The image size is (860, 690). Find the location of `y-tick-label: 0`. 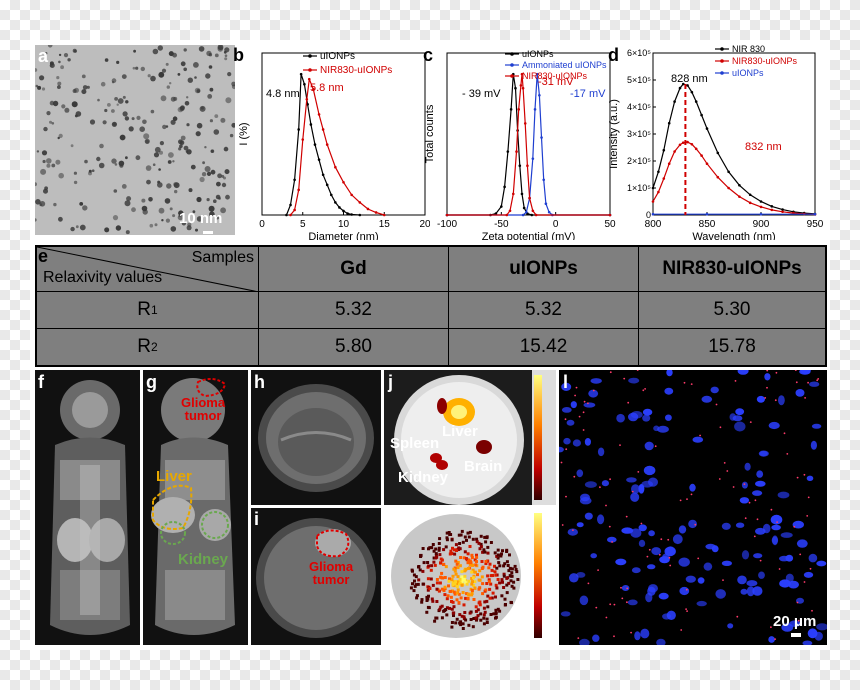

y-tick-label: 0 is located at coordinates (648, 215).